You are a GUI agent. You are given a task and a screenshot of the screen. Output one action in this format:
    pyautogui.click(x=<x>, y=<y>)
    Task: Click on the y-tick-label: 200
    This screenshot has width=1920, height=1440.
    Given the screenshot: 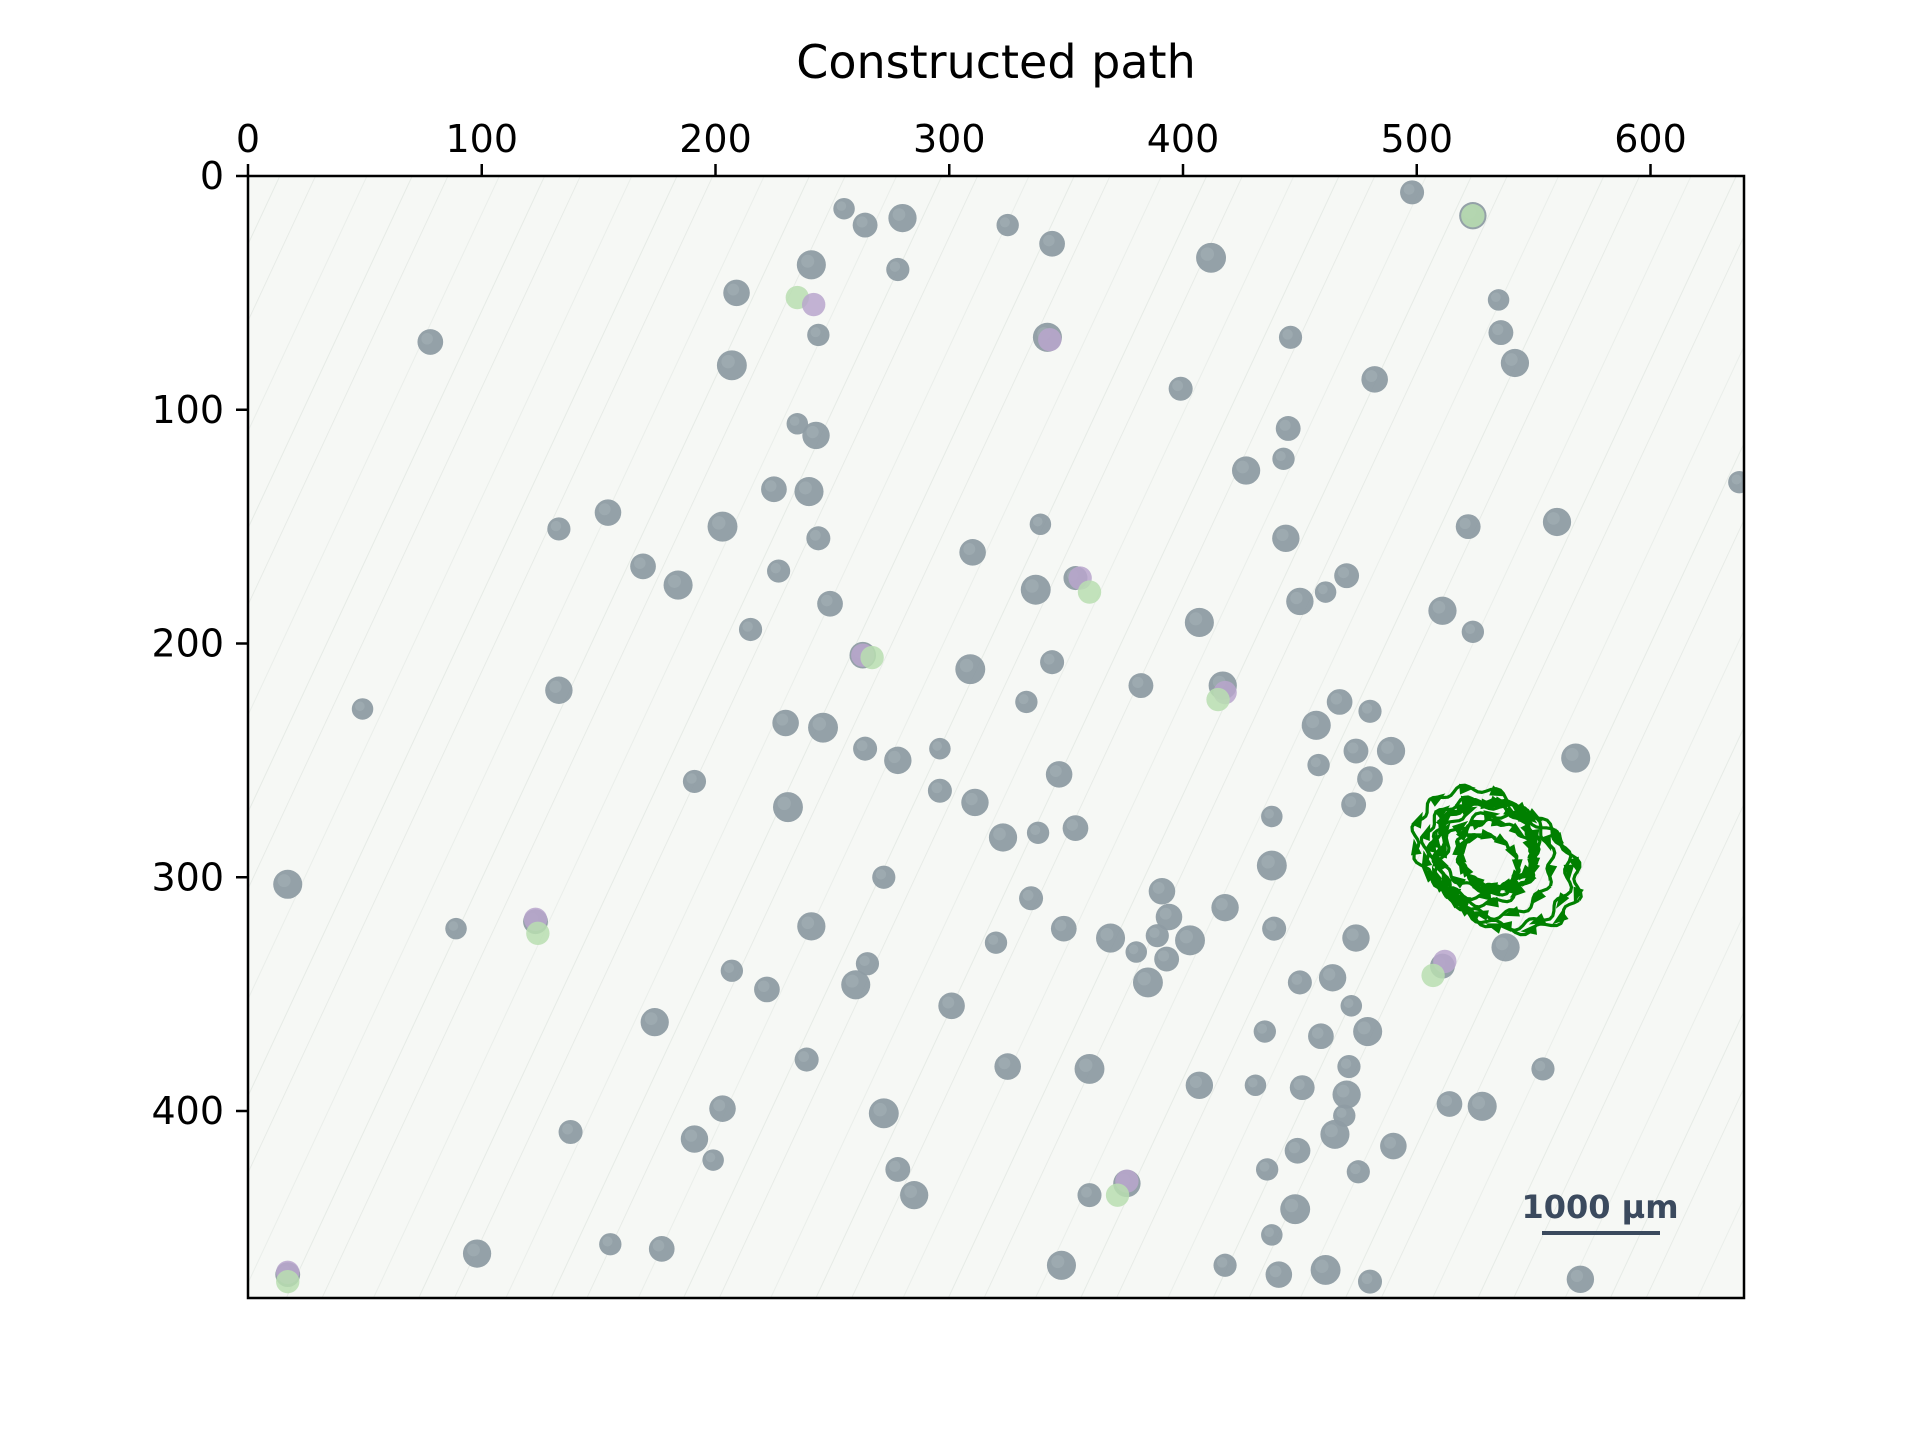 What is the action you would take?
    pyautogui.click(x=187, y=644)
    